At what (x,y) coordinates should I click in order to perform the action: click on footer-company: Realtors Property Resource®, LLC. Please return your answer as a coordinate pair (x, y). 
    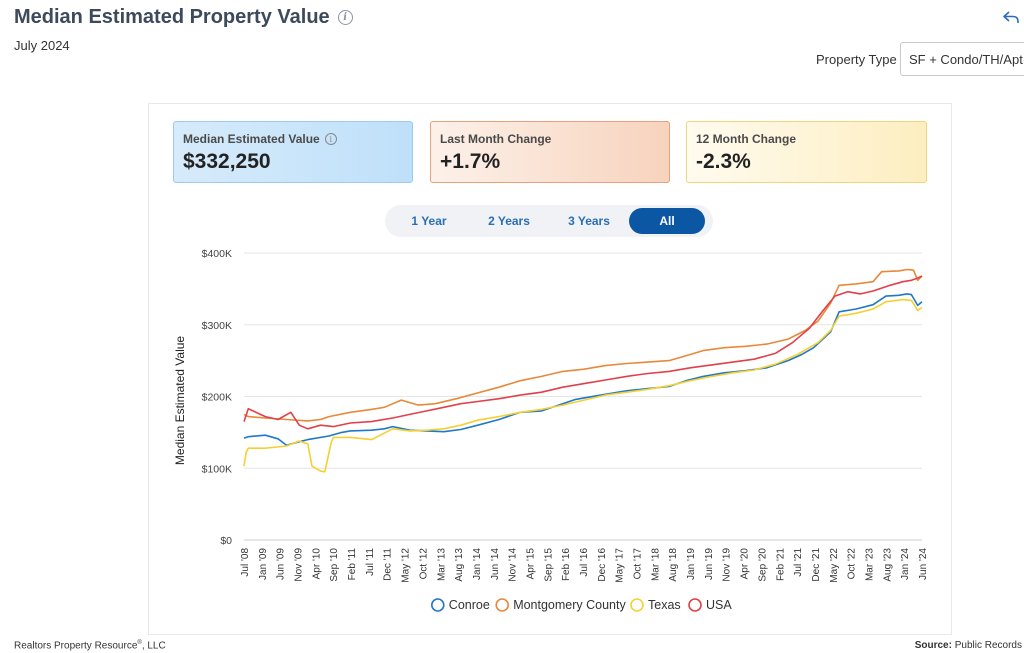
    Looking at the image, I should click on (90, 645).